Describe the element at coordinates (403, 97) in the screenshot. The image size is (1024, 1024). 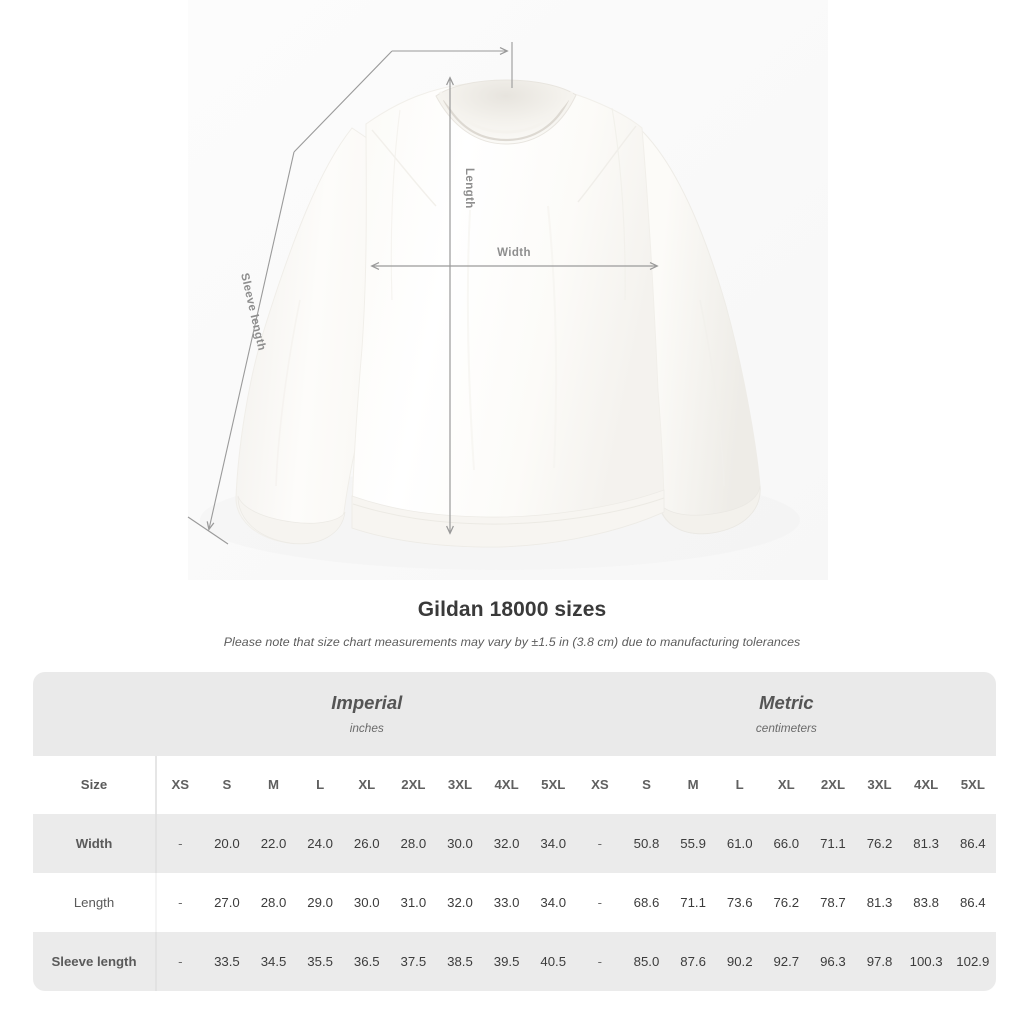
I see `shoulder-guide-line` at that location.